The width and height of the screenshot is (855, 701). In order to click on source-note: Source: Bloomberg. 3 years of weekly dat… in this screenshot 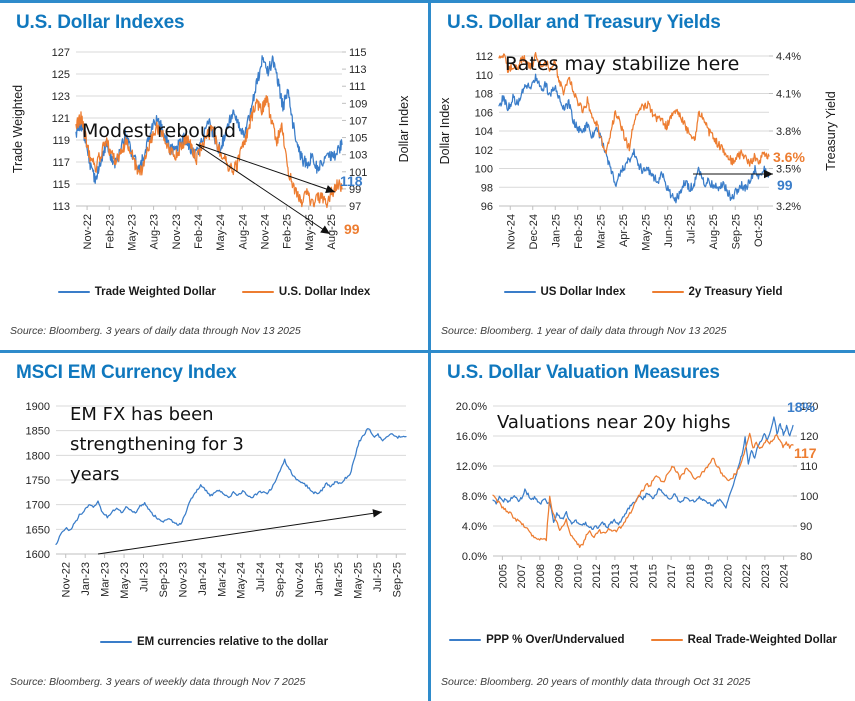, I will do `click(158, 682)`.